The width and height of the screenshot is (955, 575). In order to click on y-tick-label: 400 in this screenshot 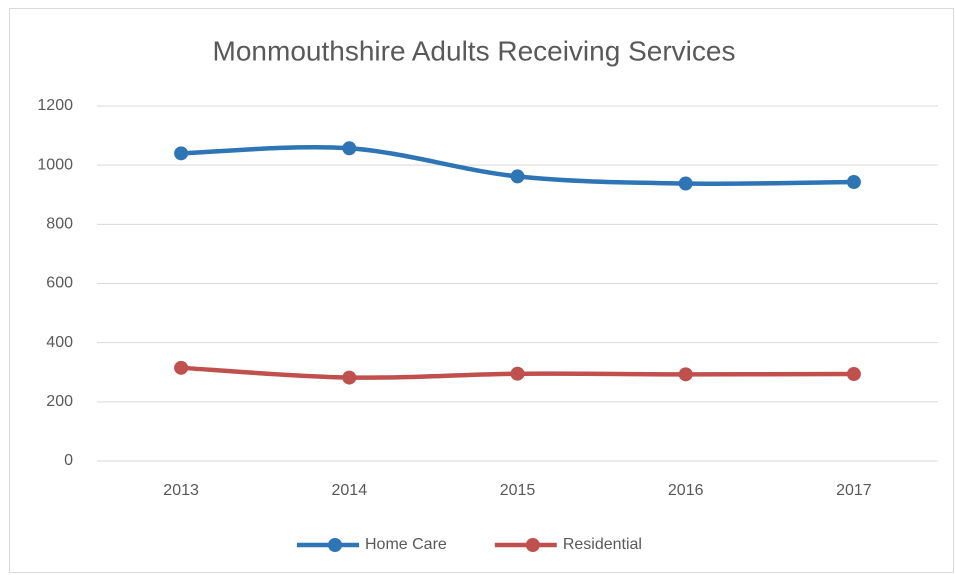, I will do `click(59, 342)`.